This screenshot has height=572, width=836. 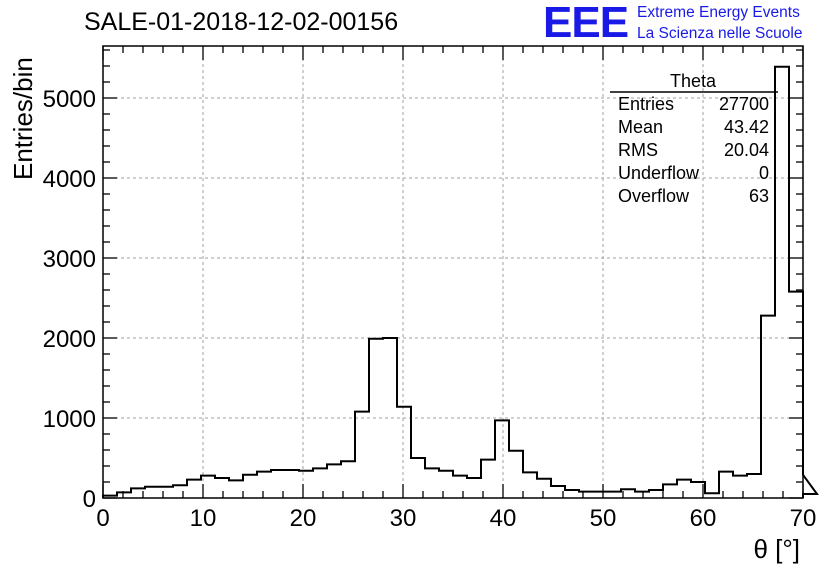 What do you see at coordinates (69, 299) in the screenshot?
I see `y-tick-labels: 0 1000 2000 3000 4000 5000` at bounding box center [69, 299].